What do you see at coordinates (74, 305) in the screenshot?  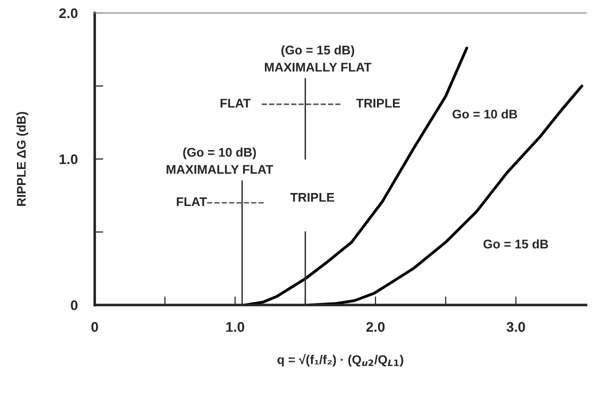 I see `y-tick-label: 0` at bounding box center [74, 305].